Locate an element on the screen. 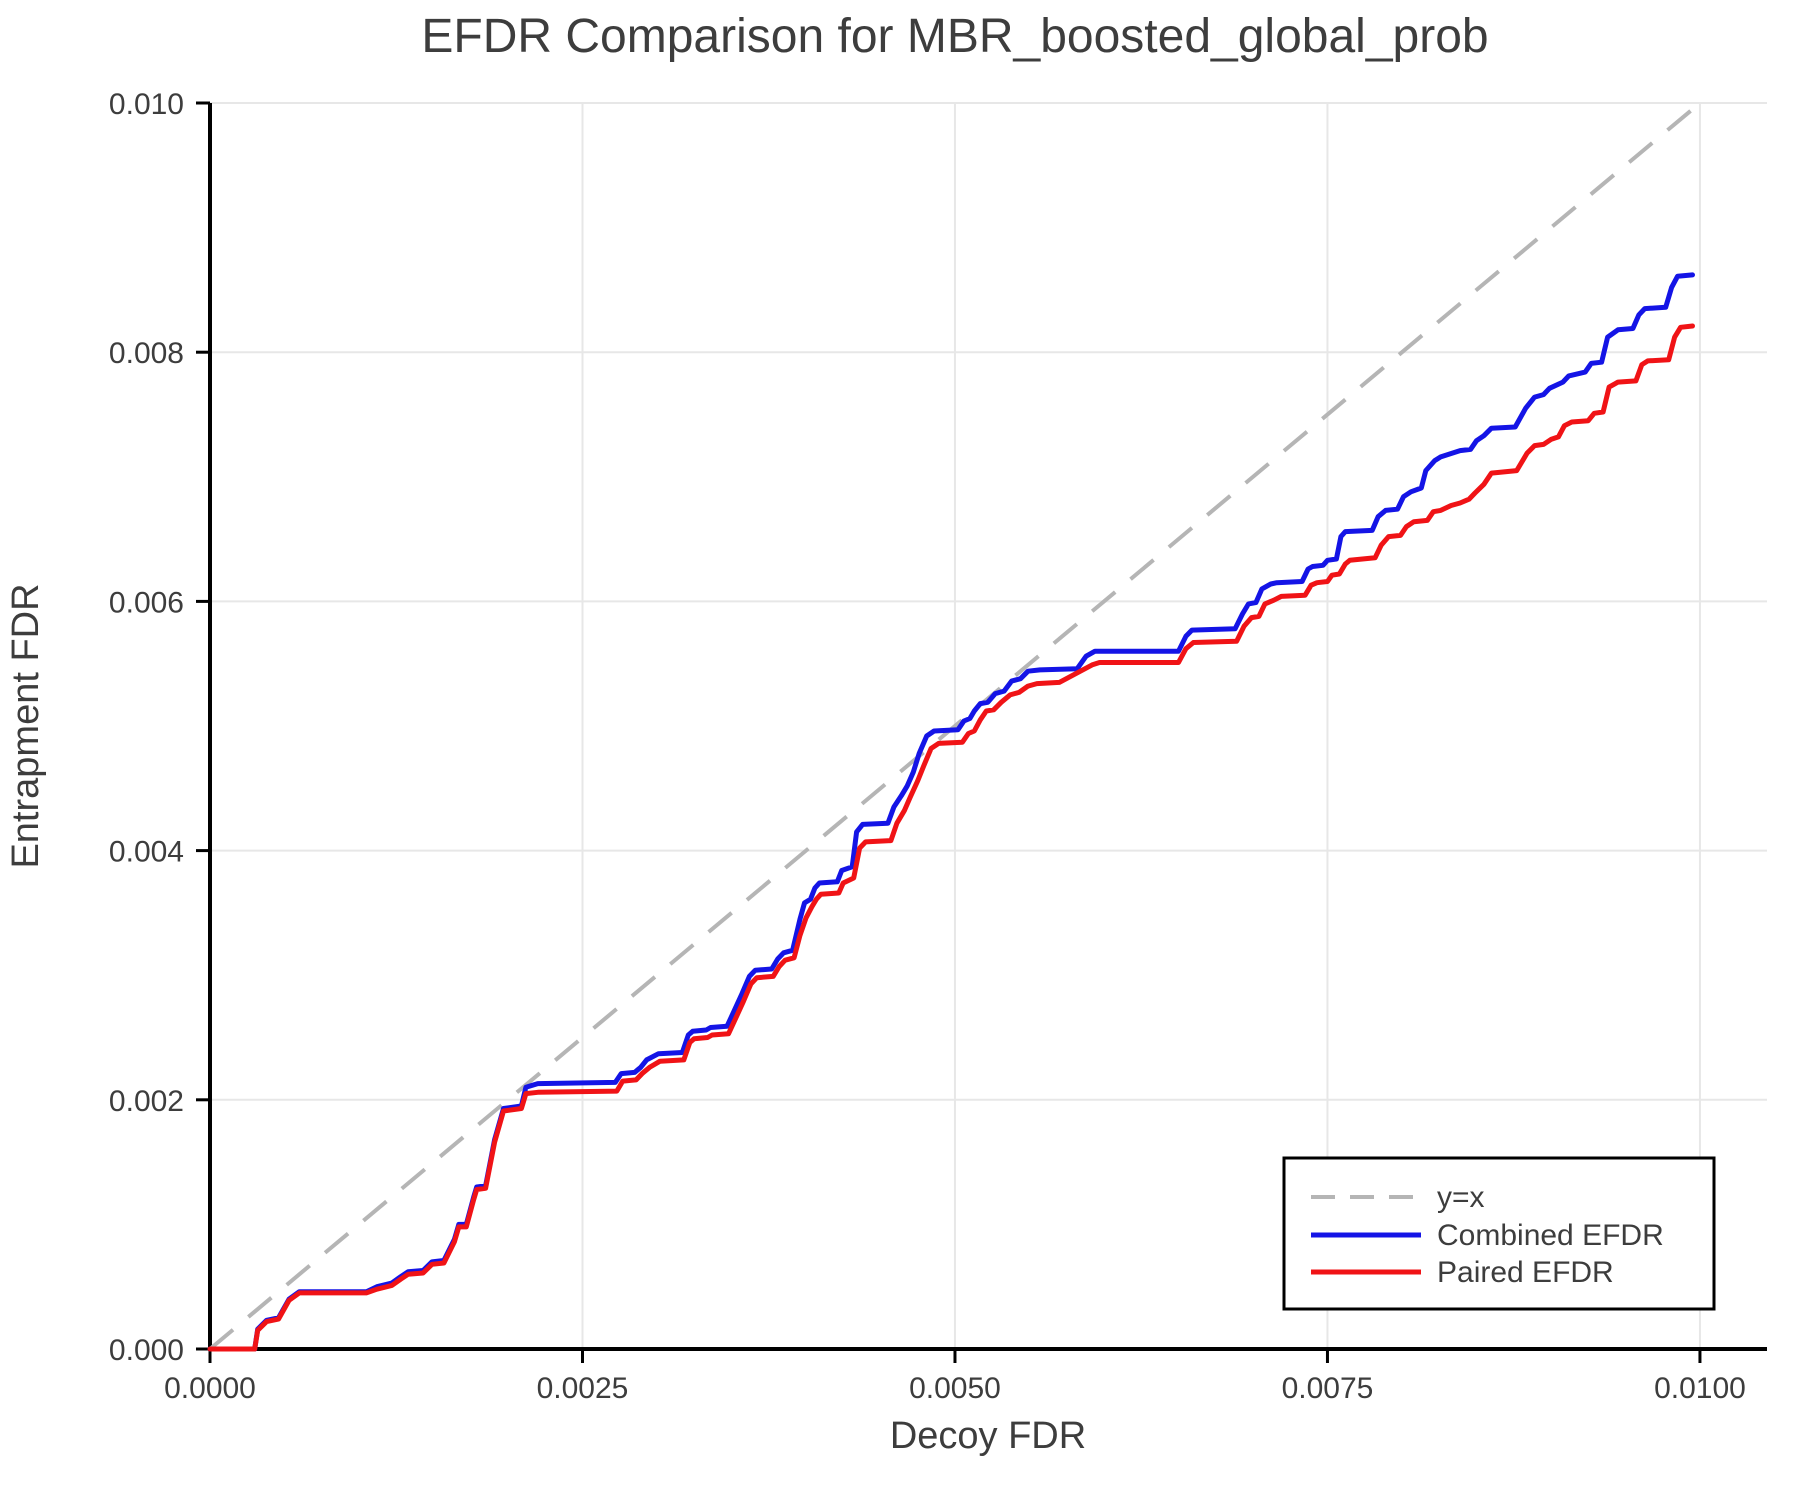 This screenshot has width=1800, height=1500. x-tick-label: 0.0075 is located at coordinates (1328, 1388).